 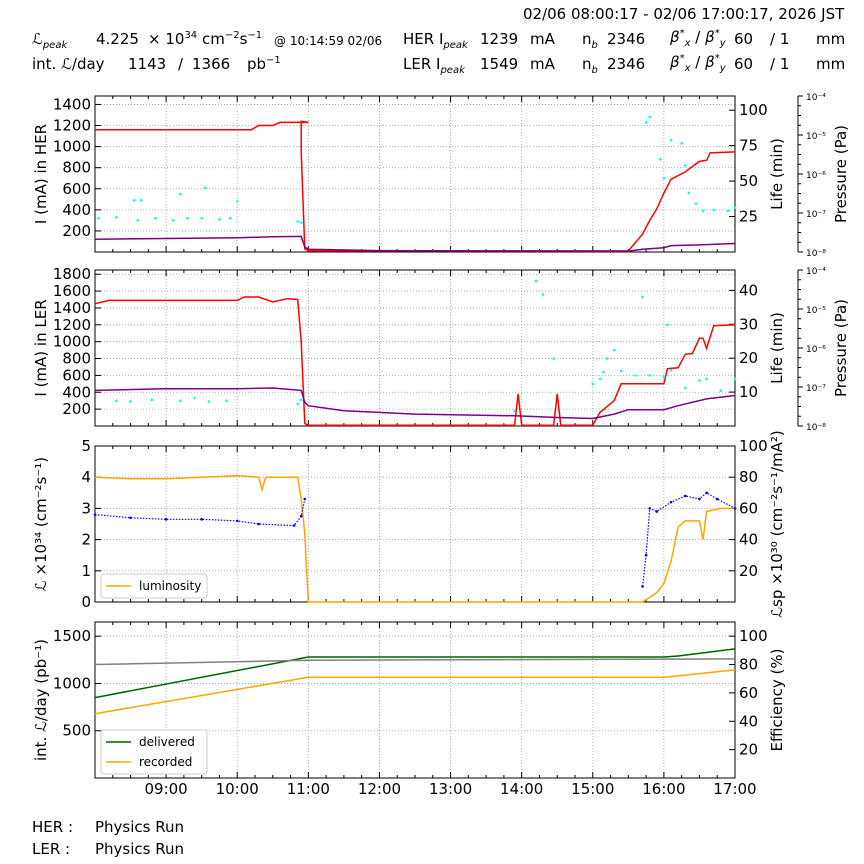 What do you see at coordinates (76, 189) in the screenshot?
I see `y-tick-label: 600` at bounding box center [76, 189].